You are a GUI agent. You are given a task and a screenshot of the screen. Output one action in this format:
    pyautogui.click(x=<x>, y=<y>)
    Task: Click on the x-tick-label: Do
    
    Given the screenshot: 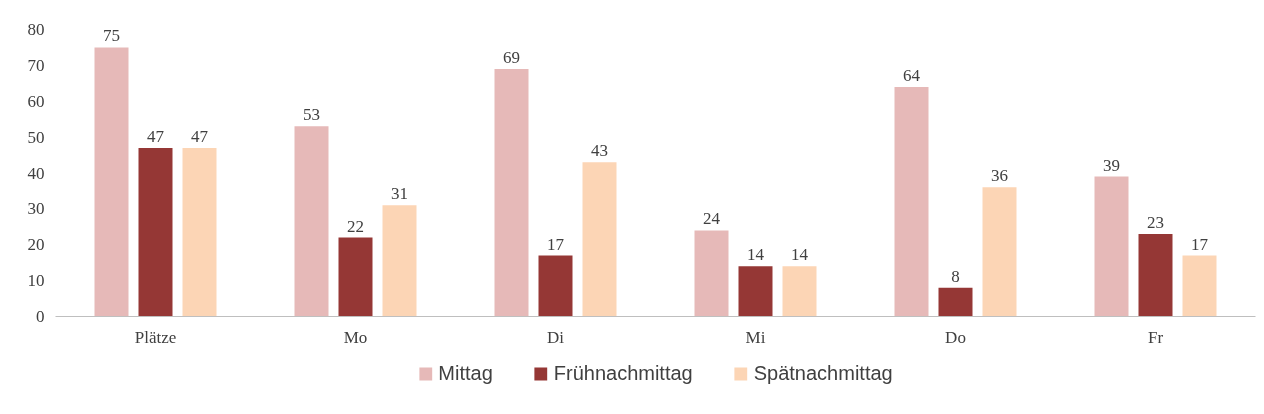 What is the action you would take?
    pyautogui.click(x=955, y=337)
    